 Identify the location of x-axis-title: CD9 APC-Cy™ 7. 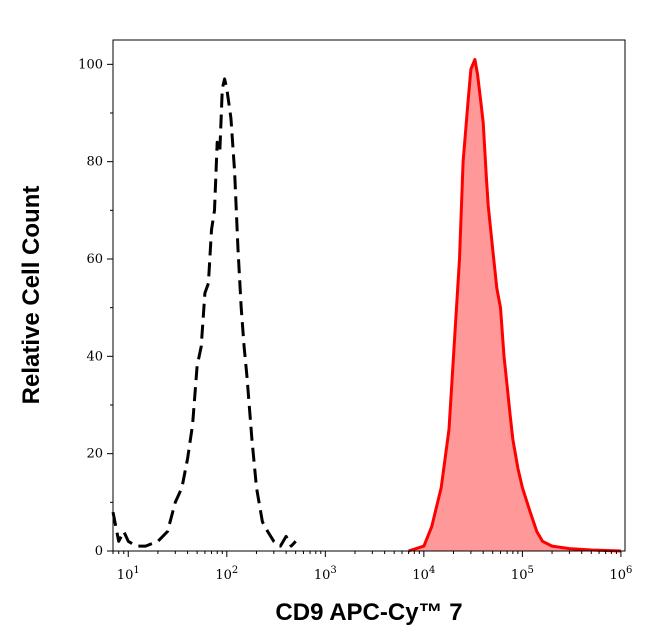
(368, 612).